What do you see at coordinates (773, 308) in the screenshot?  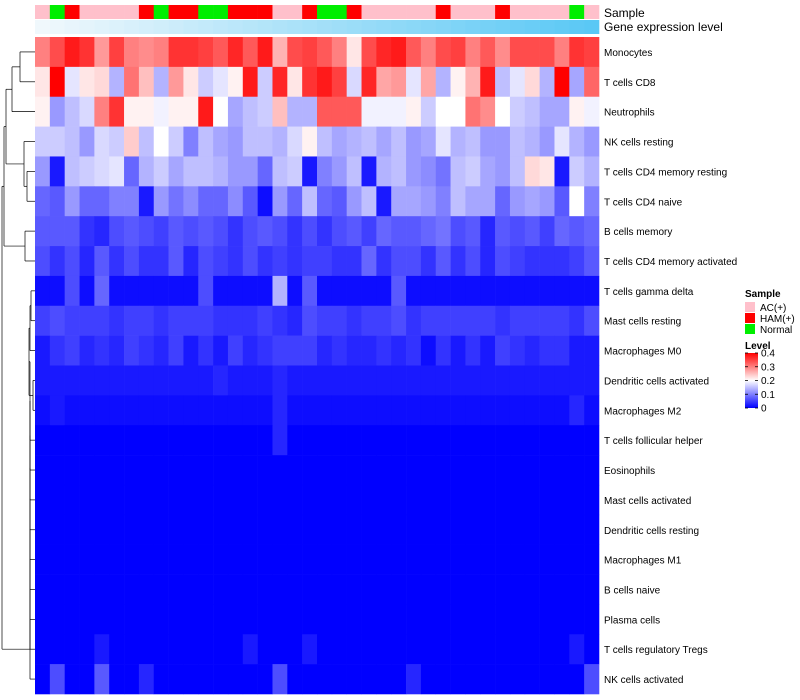 I see `legend-label-ac: AC(+)` at bounding box center [773, 308].